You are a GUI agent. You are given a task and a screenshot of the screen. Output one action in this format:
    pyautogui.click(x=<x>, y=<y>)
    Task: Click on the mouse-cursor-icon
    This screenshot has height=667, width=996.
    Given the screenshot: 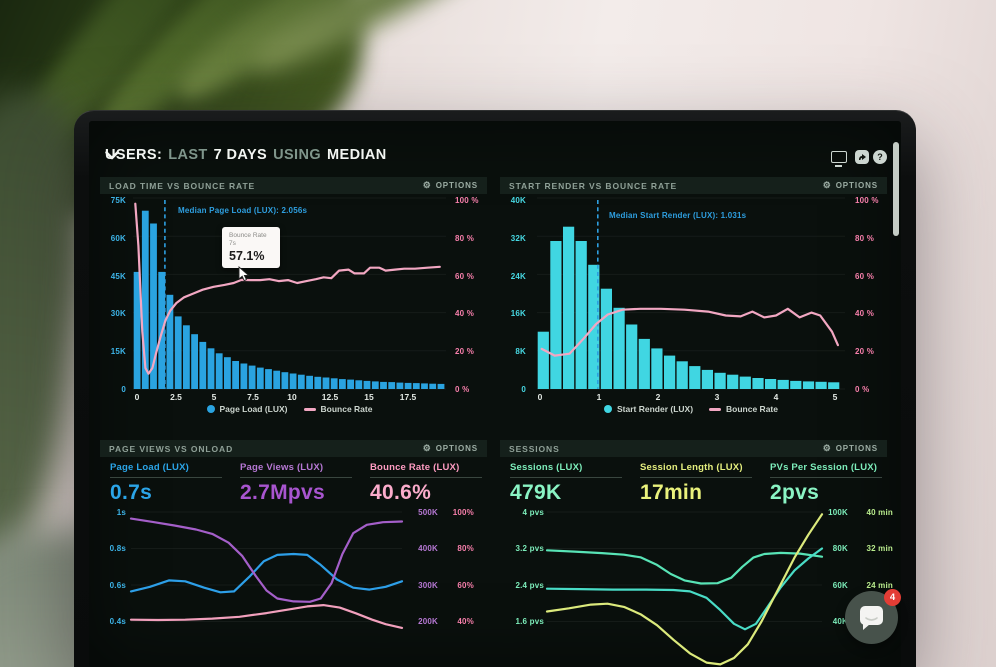 What is the action you would take?
    pyautogui.click(x=244, y=274)
    